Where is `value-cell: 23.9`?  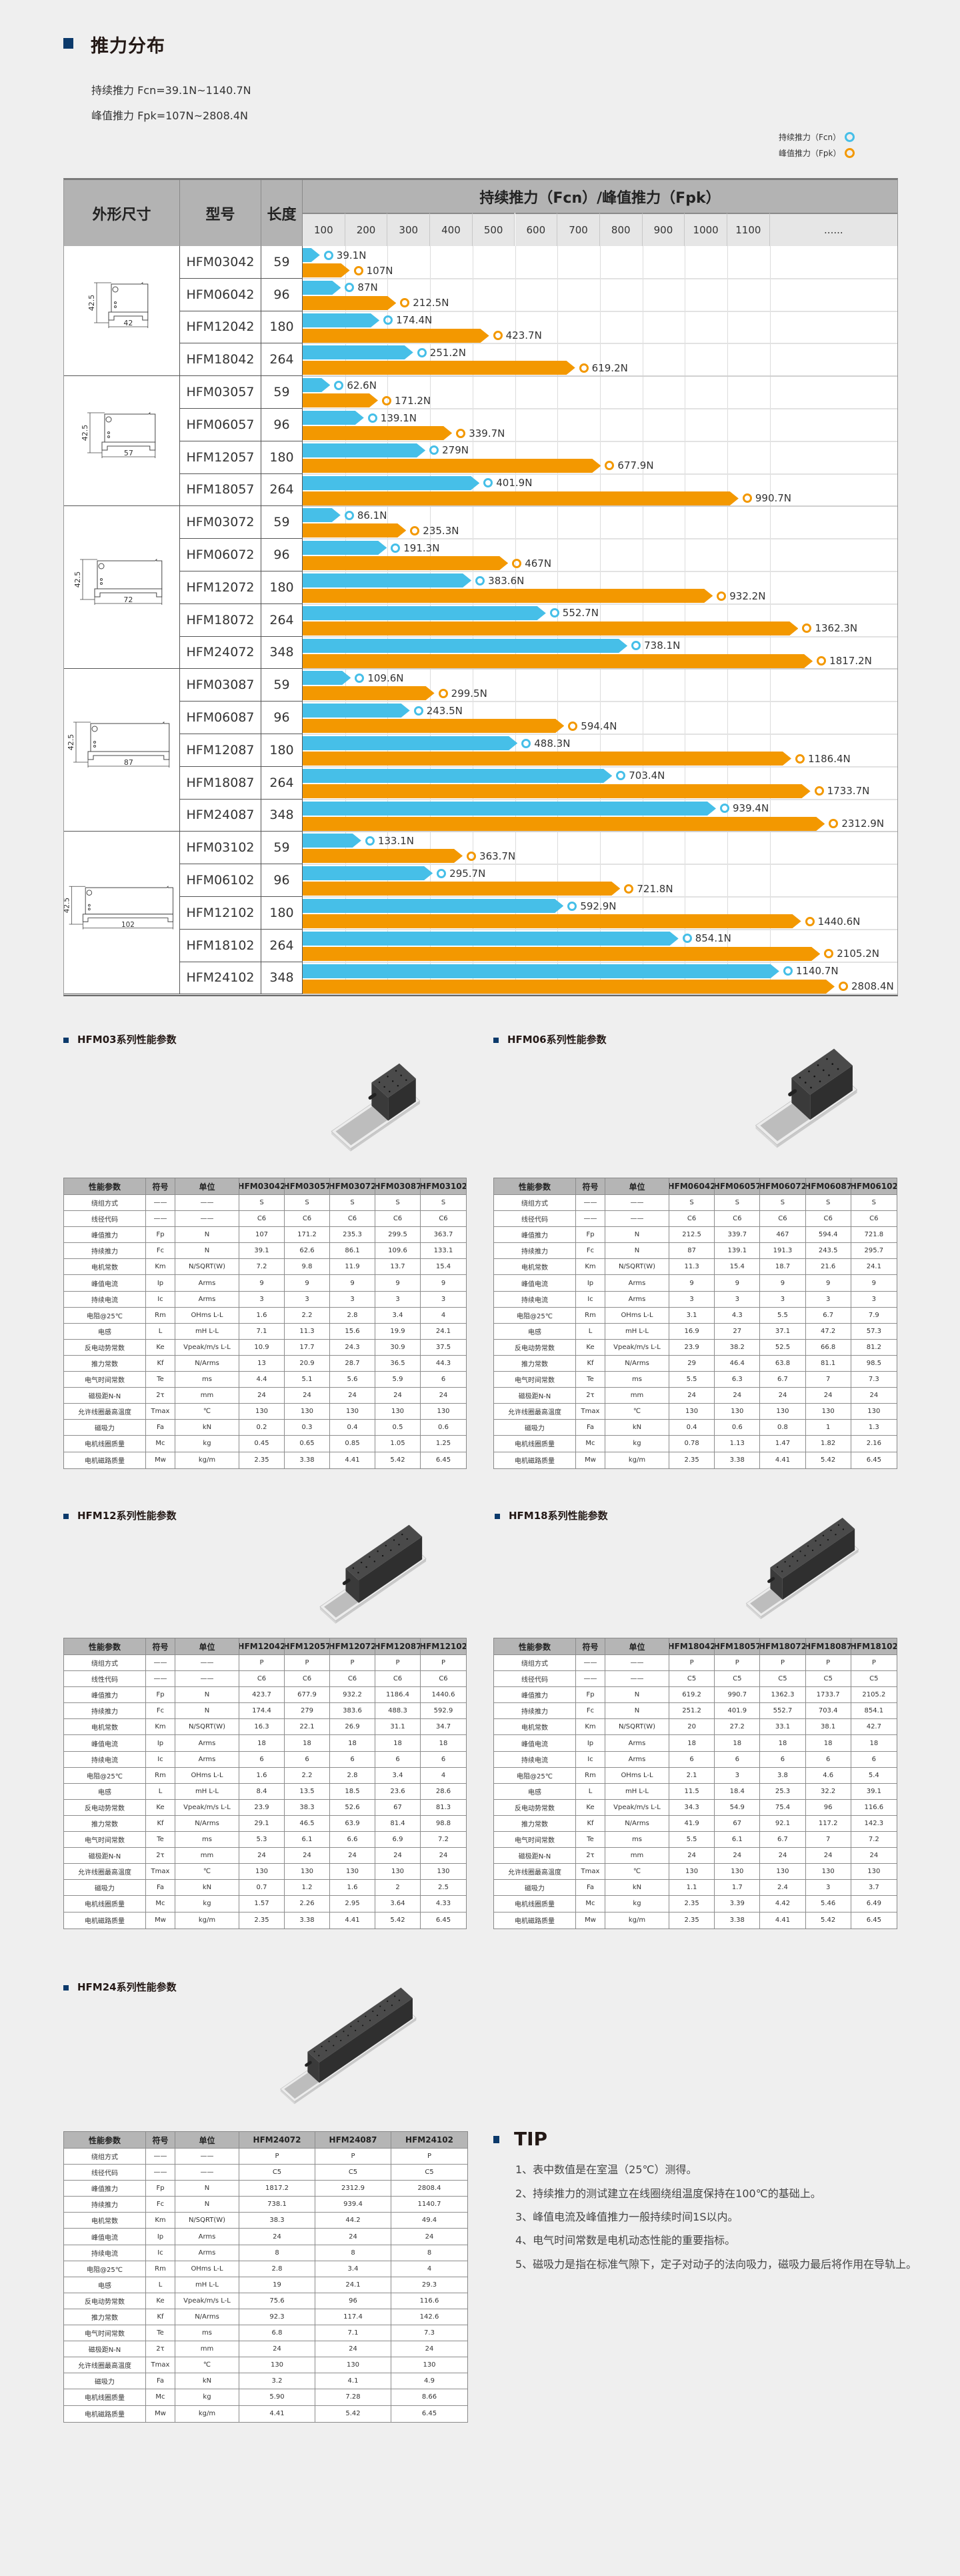 value-cell: 23.9 is located at coordinates (692, 1347).